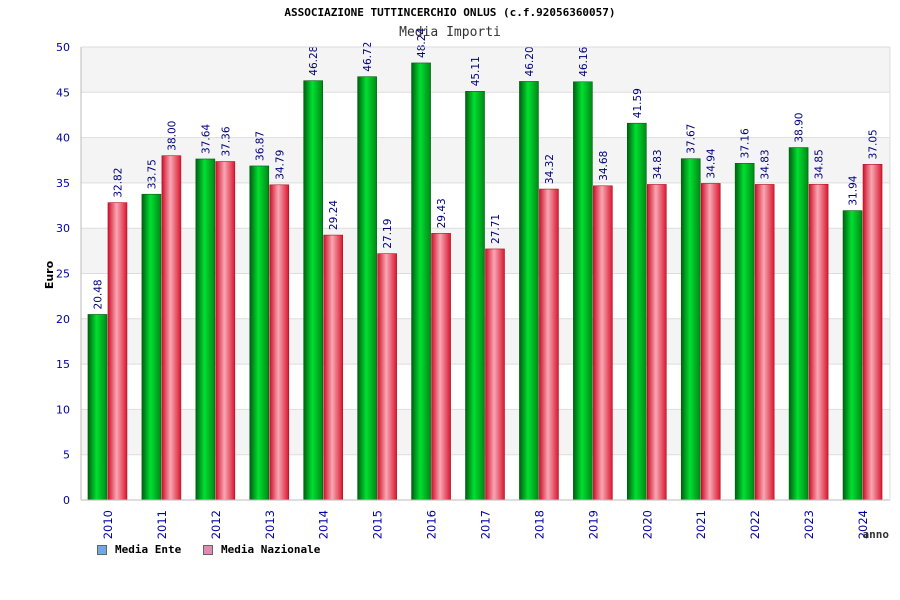 The height and width of the screenshot is (600, 900). I want to click on bar-label-nazionale: 34.68, so click(604, 166).